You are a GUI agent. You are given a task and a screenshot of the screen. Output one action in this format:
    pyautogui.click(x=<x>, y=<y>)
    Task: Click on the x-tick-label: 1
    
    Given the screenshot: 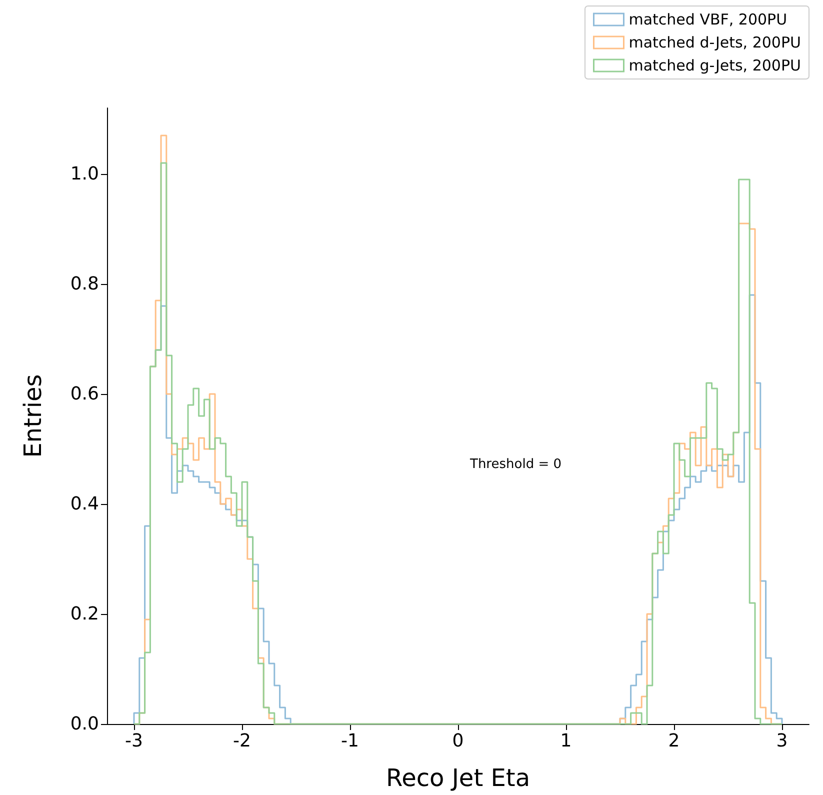 What is the action you would take?
    pyautogui.click(x=566, y=741)
    